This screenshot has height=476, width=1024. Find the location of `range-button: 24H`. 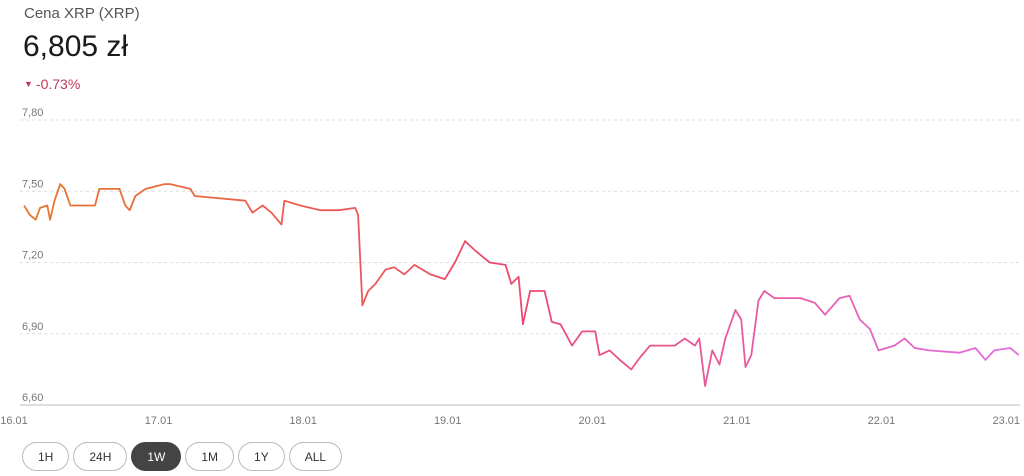

range-button: 24H is located at coordinates (100, 456).